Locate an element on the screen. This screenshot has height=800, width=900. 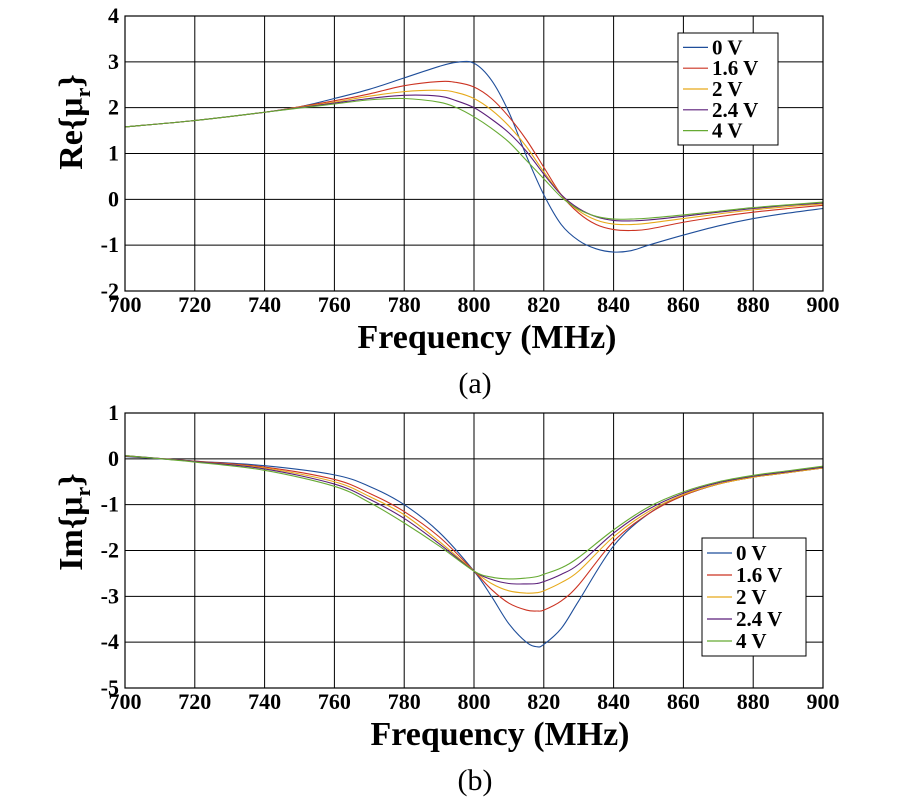
panel-b-legend: 0 V1.6 V2 V2.4 V4 V is located at coordinates (754, 597).